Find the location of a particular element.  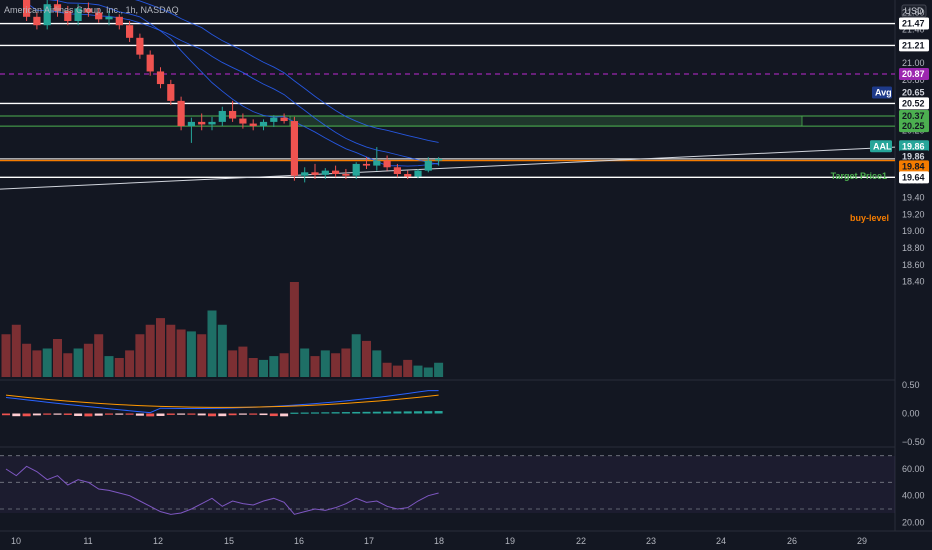

price-label: 20.37 is located at coordinates (914, 116).